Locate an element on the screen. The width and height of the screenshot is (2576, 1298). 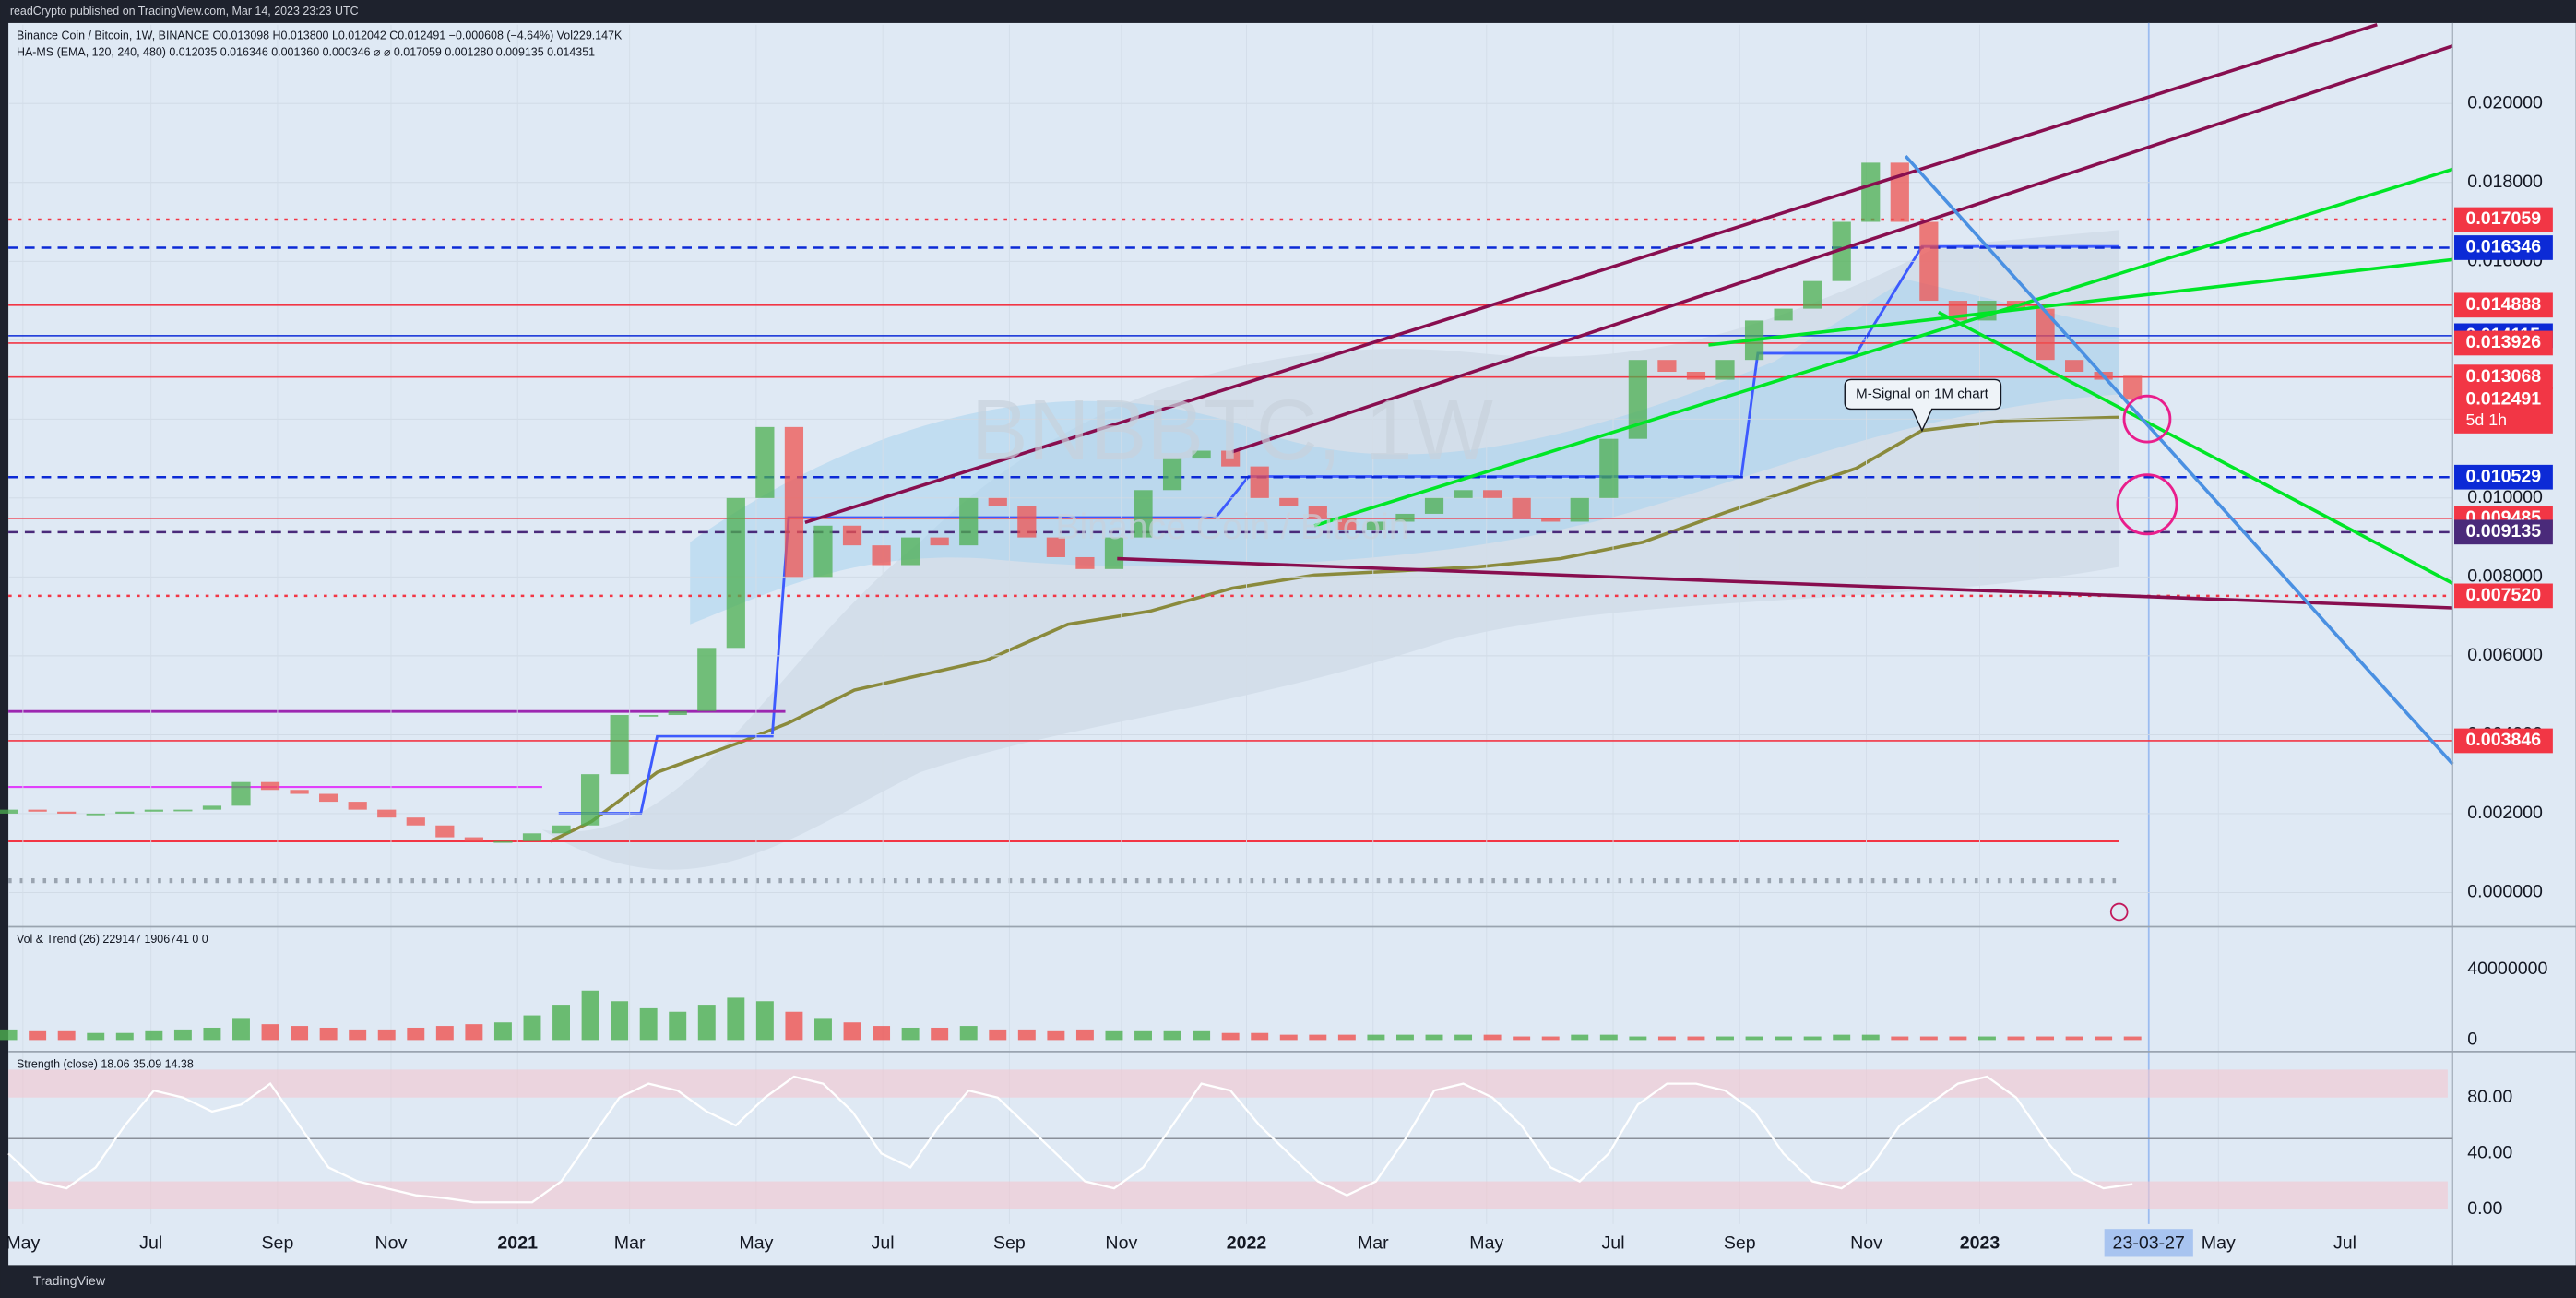
price-tag-label: 0.007520 is located at coordinates (2503, 595).